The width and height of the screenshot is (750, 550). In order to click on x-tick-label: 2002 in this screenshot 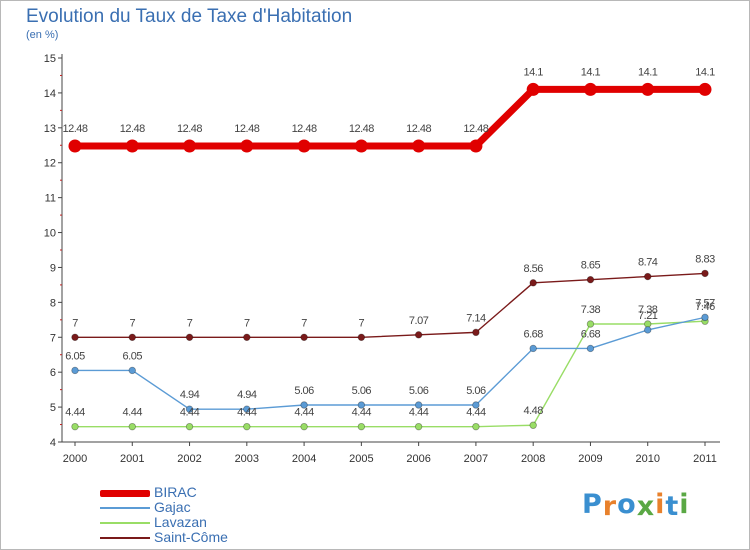, I will do `click(189, 459)`.